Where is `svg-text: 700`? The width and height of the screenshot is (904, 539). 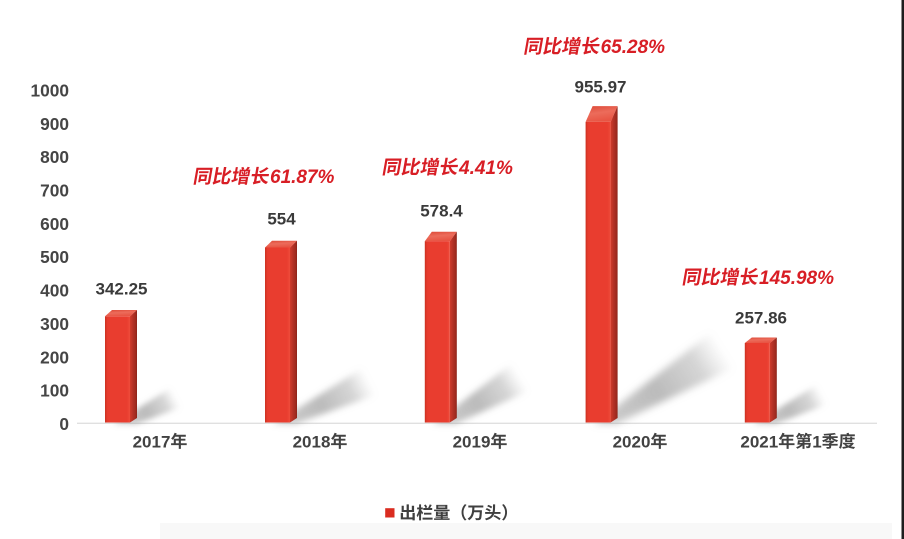
svg-text: 700 is located at coordinates (54, 191).